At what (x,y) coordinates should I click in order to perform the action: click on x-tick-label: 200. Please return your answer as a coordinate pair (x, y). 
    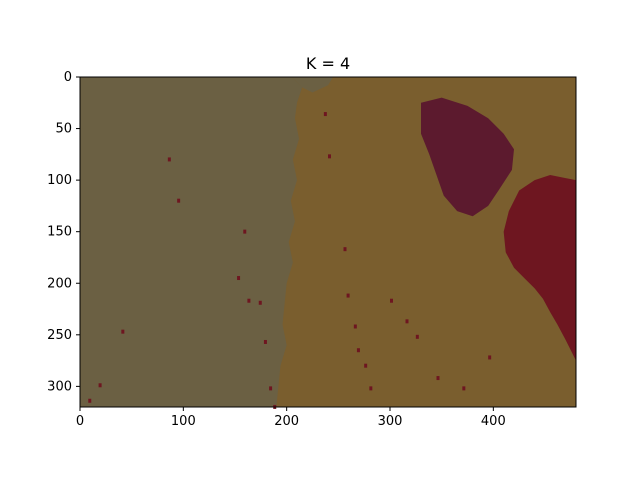
    Looking at the image, I should click on (286, 421).